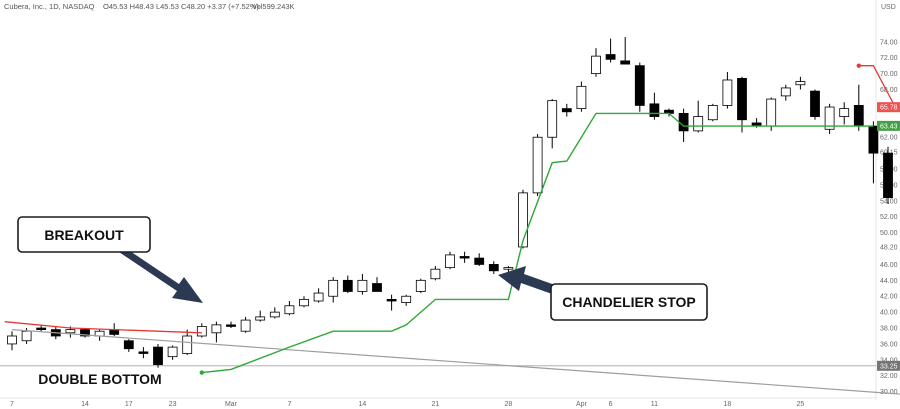 This screenshot has width=900, height=409. What do you see at coordinates (654, 404) in the screenshot?
I see `x-tick-label: 11` at bounding box center [654, 404].